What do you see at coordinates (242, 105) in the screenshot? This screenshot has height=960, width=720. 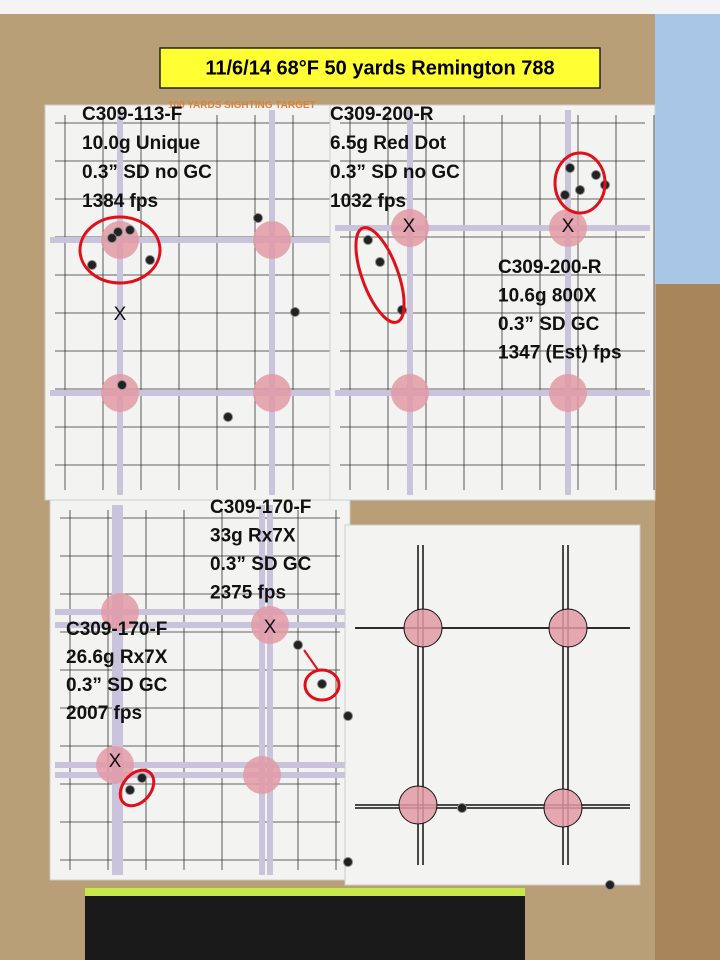 I see `target-header: 100 YARDS SIGHTING TARGET` at bounding box center [242, 105].